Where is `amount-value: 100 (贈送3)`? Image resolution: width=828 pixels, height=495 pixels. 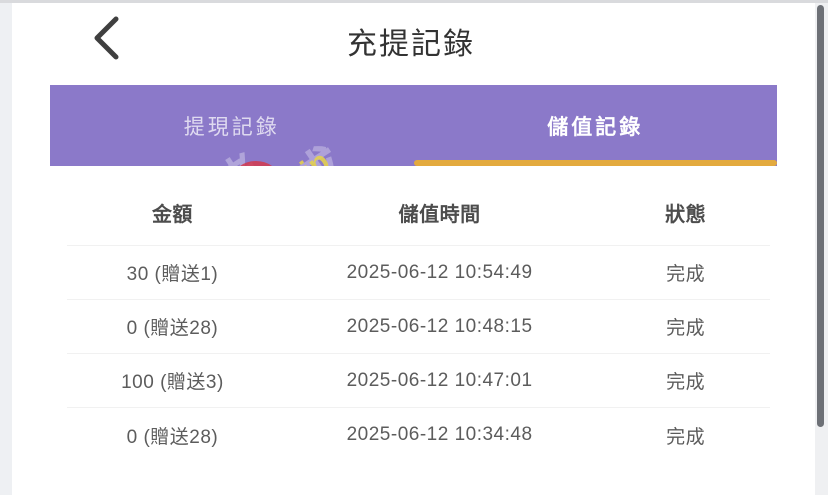 amount-value: 100 (贈送3) is located at coordinates (172, 382).